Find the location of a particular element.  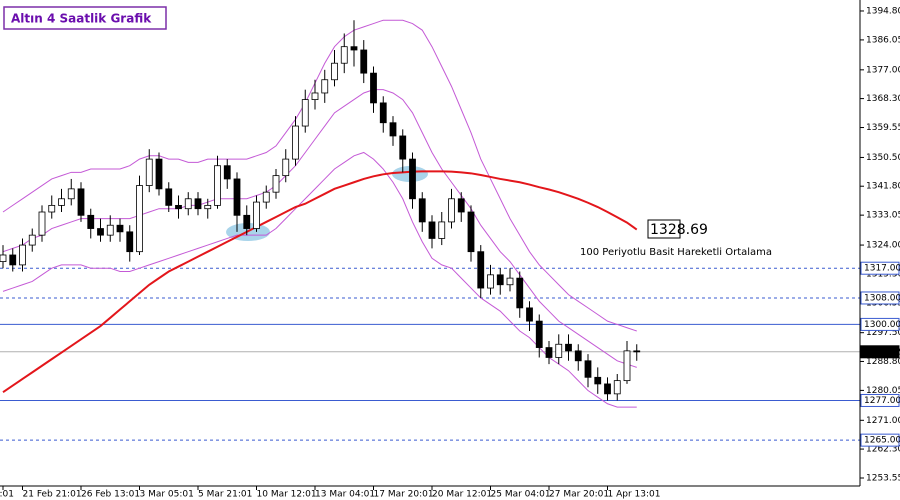

title-box is located at coordinates (85, 18).